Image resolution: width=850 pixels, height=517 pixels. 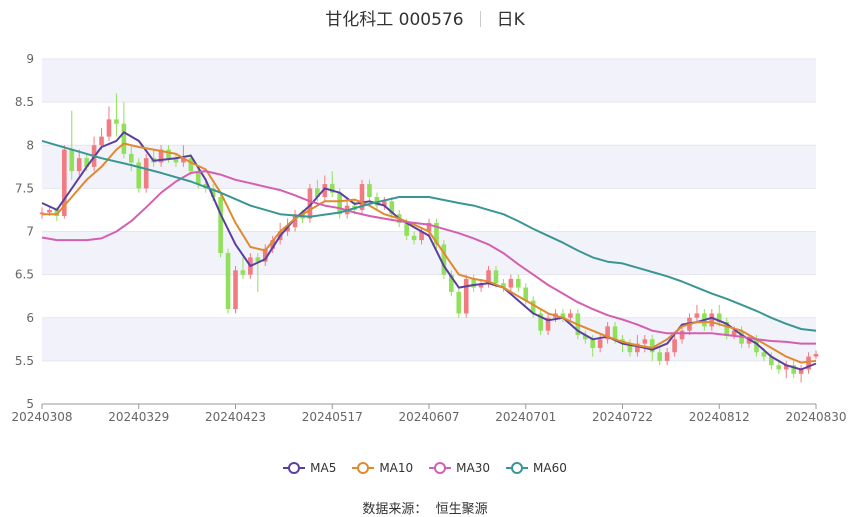 I want to click on source-label: 数据来源：, so click(x=395, y=509).